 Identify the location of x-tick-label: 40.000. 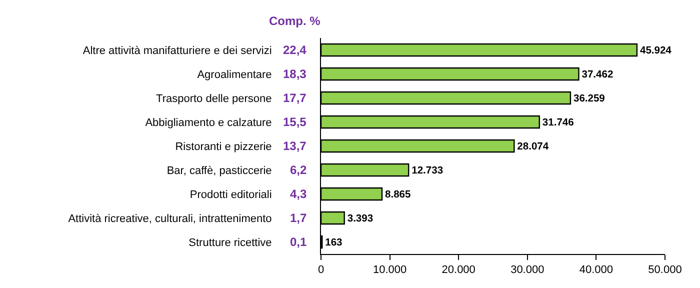
(596, 270).